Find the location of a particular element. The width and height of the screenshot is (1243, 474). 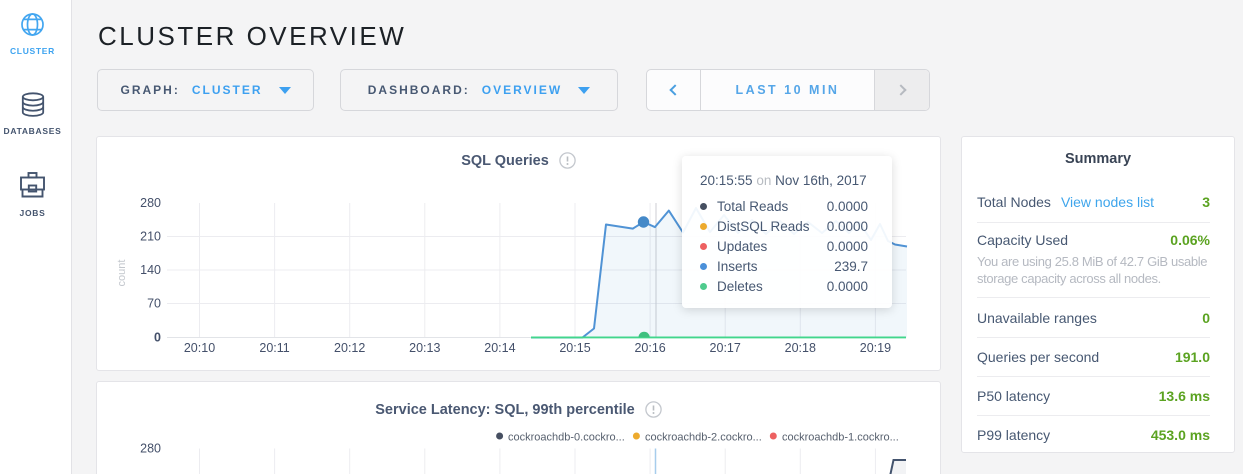

svg-text: 20:11 is located at coordinates (274, 348).